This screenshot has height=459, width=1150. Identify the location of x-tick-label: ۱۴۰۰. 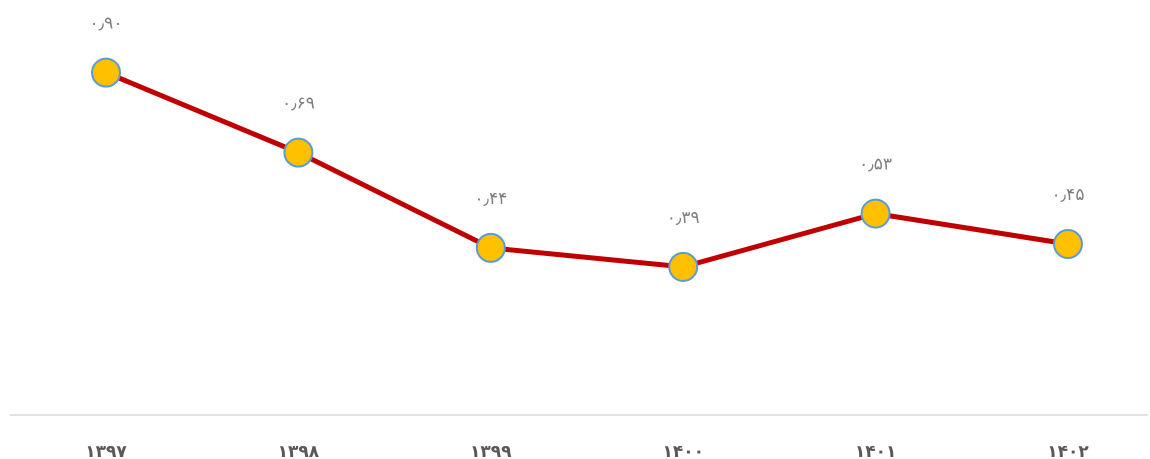
(683, 450).